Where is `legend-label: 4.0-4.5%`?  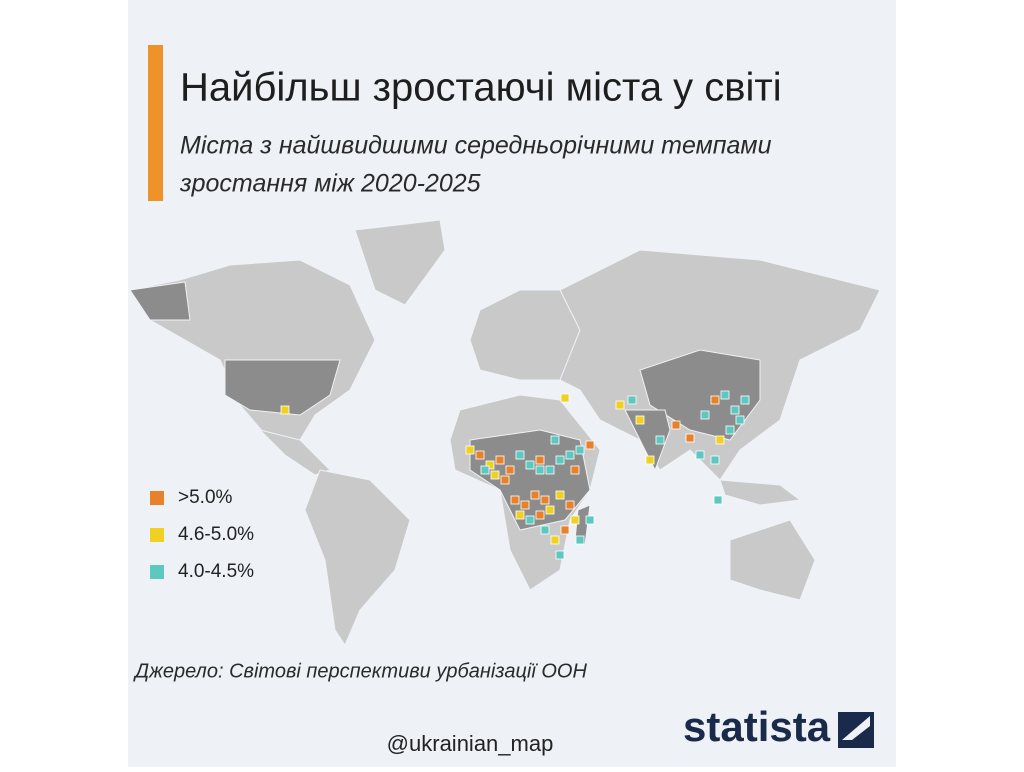
legend-label: 4.0-4.5% is located at coordinates (216, 571).